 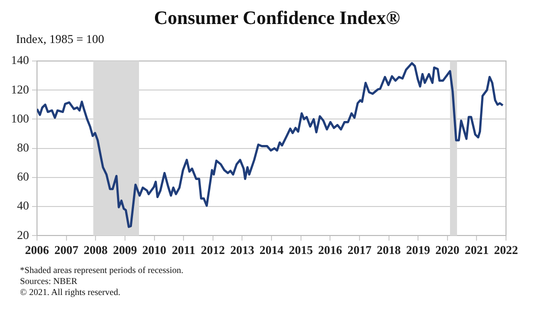 I want to click on text: *Shaded areas represent periods of recession., so click(x=102, y=270).